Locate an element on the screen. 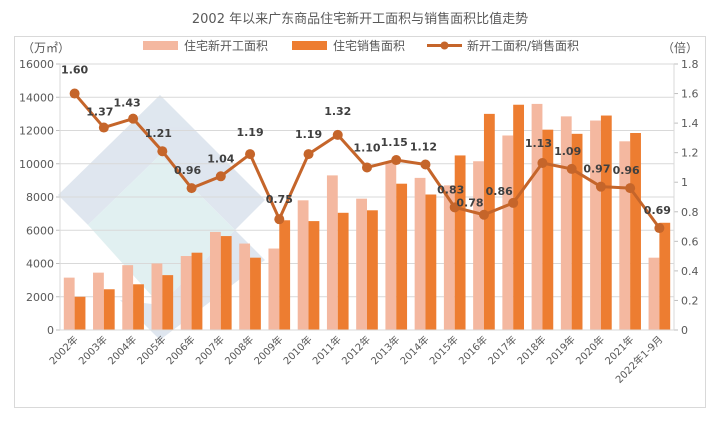 Image resolution: width=720 pixels, height=428 pixels. x-tick-label: 2006年 is located at coordinates (180, 350).